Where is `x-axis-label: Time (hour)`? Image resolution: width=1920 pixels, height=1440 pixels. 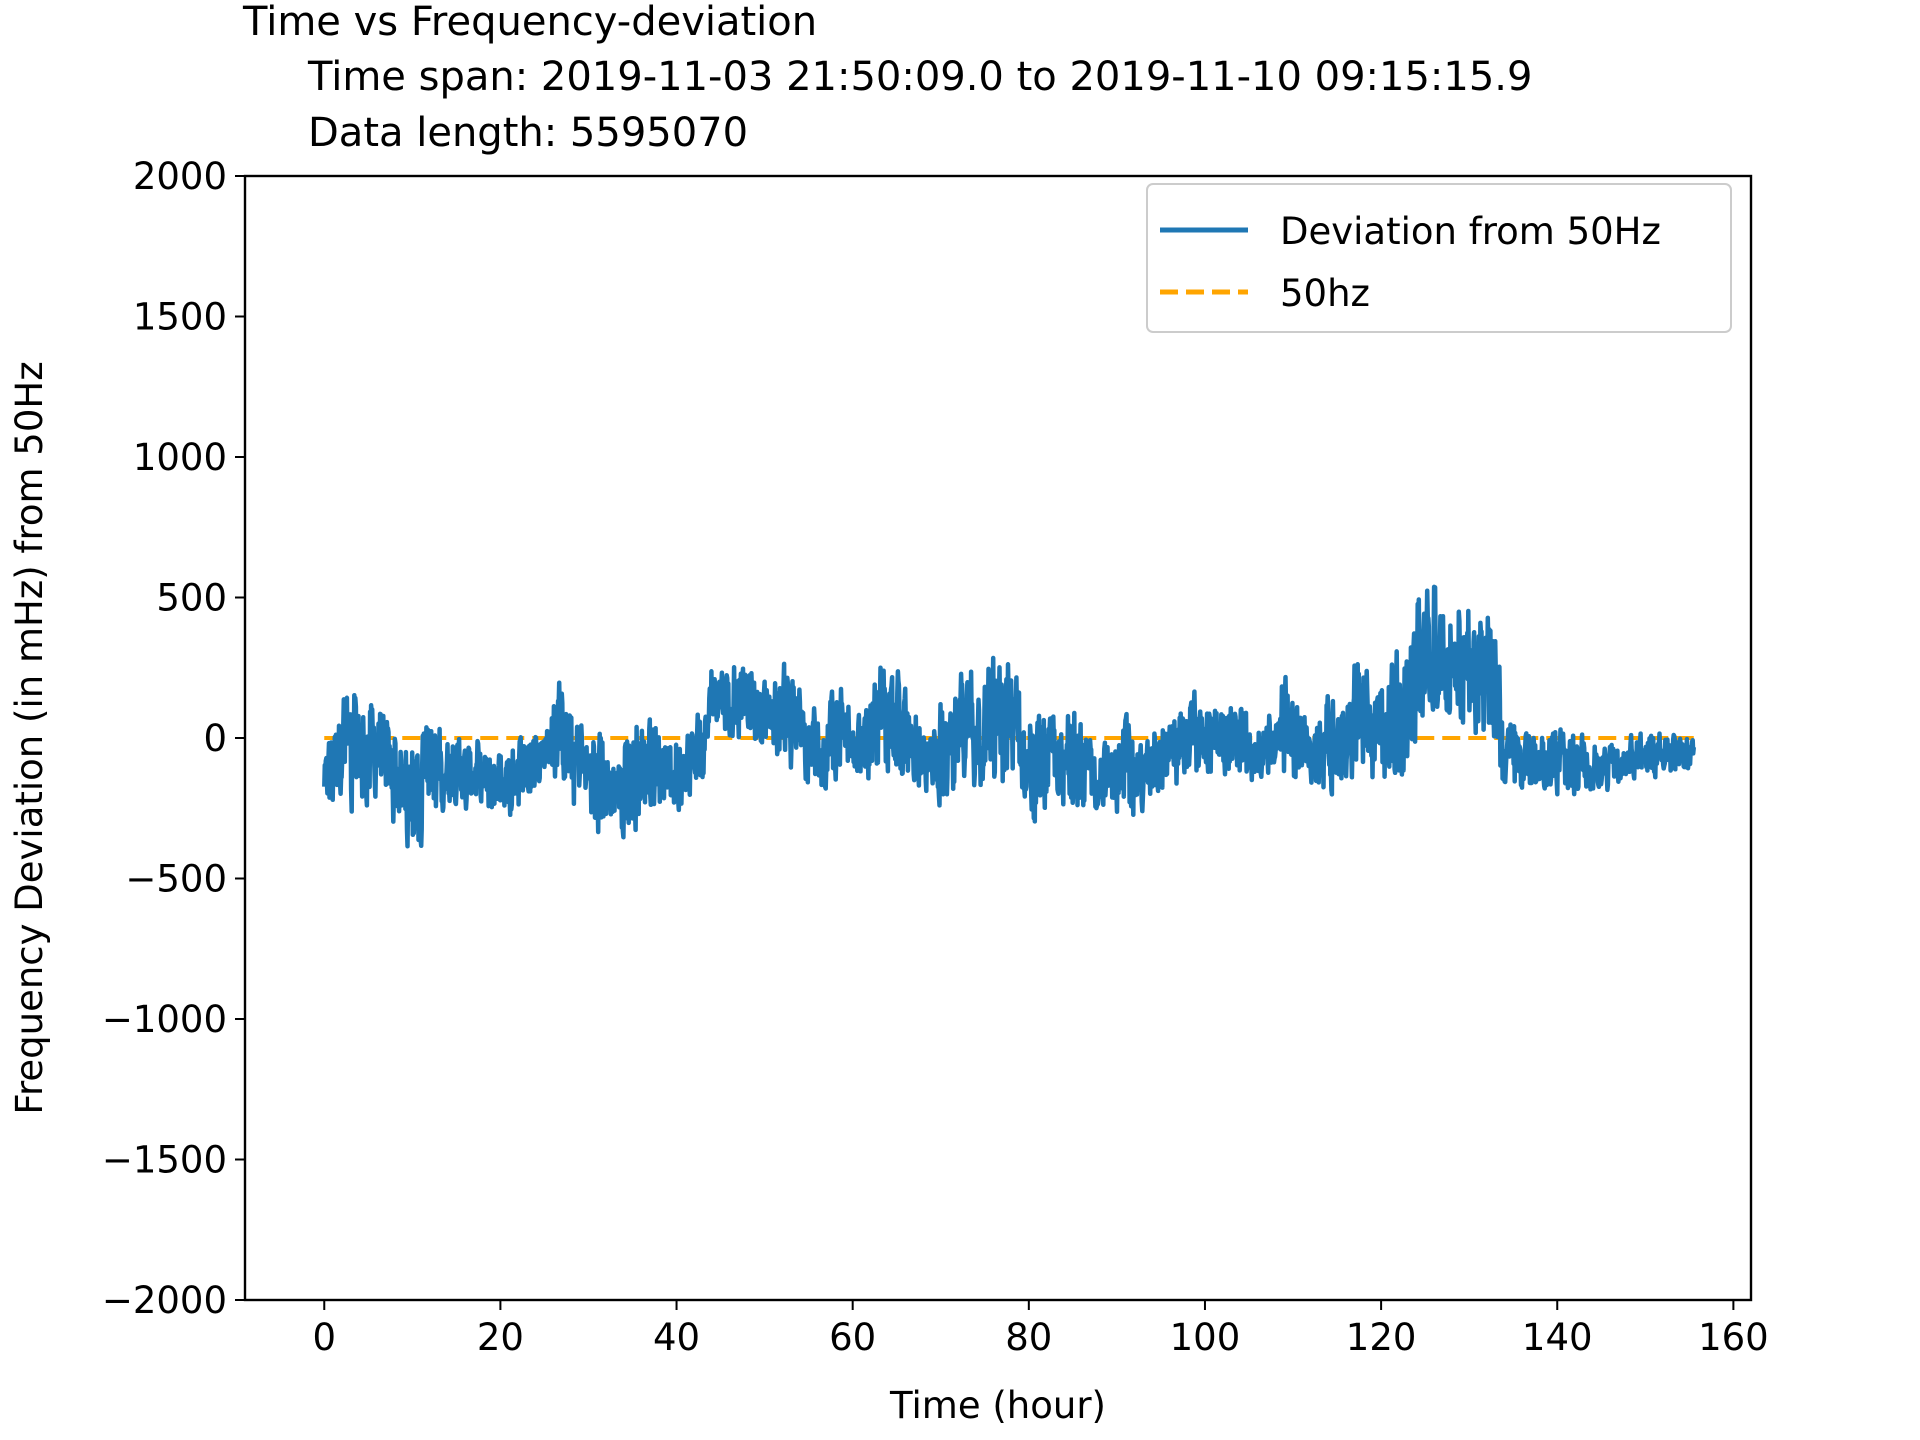
x-axis-label: Time (hour) is located at coordinates (997, 1405).